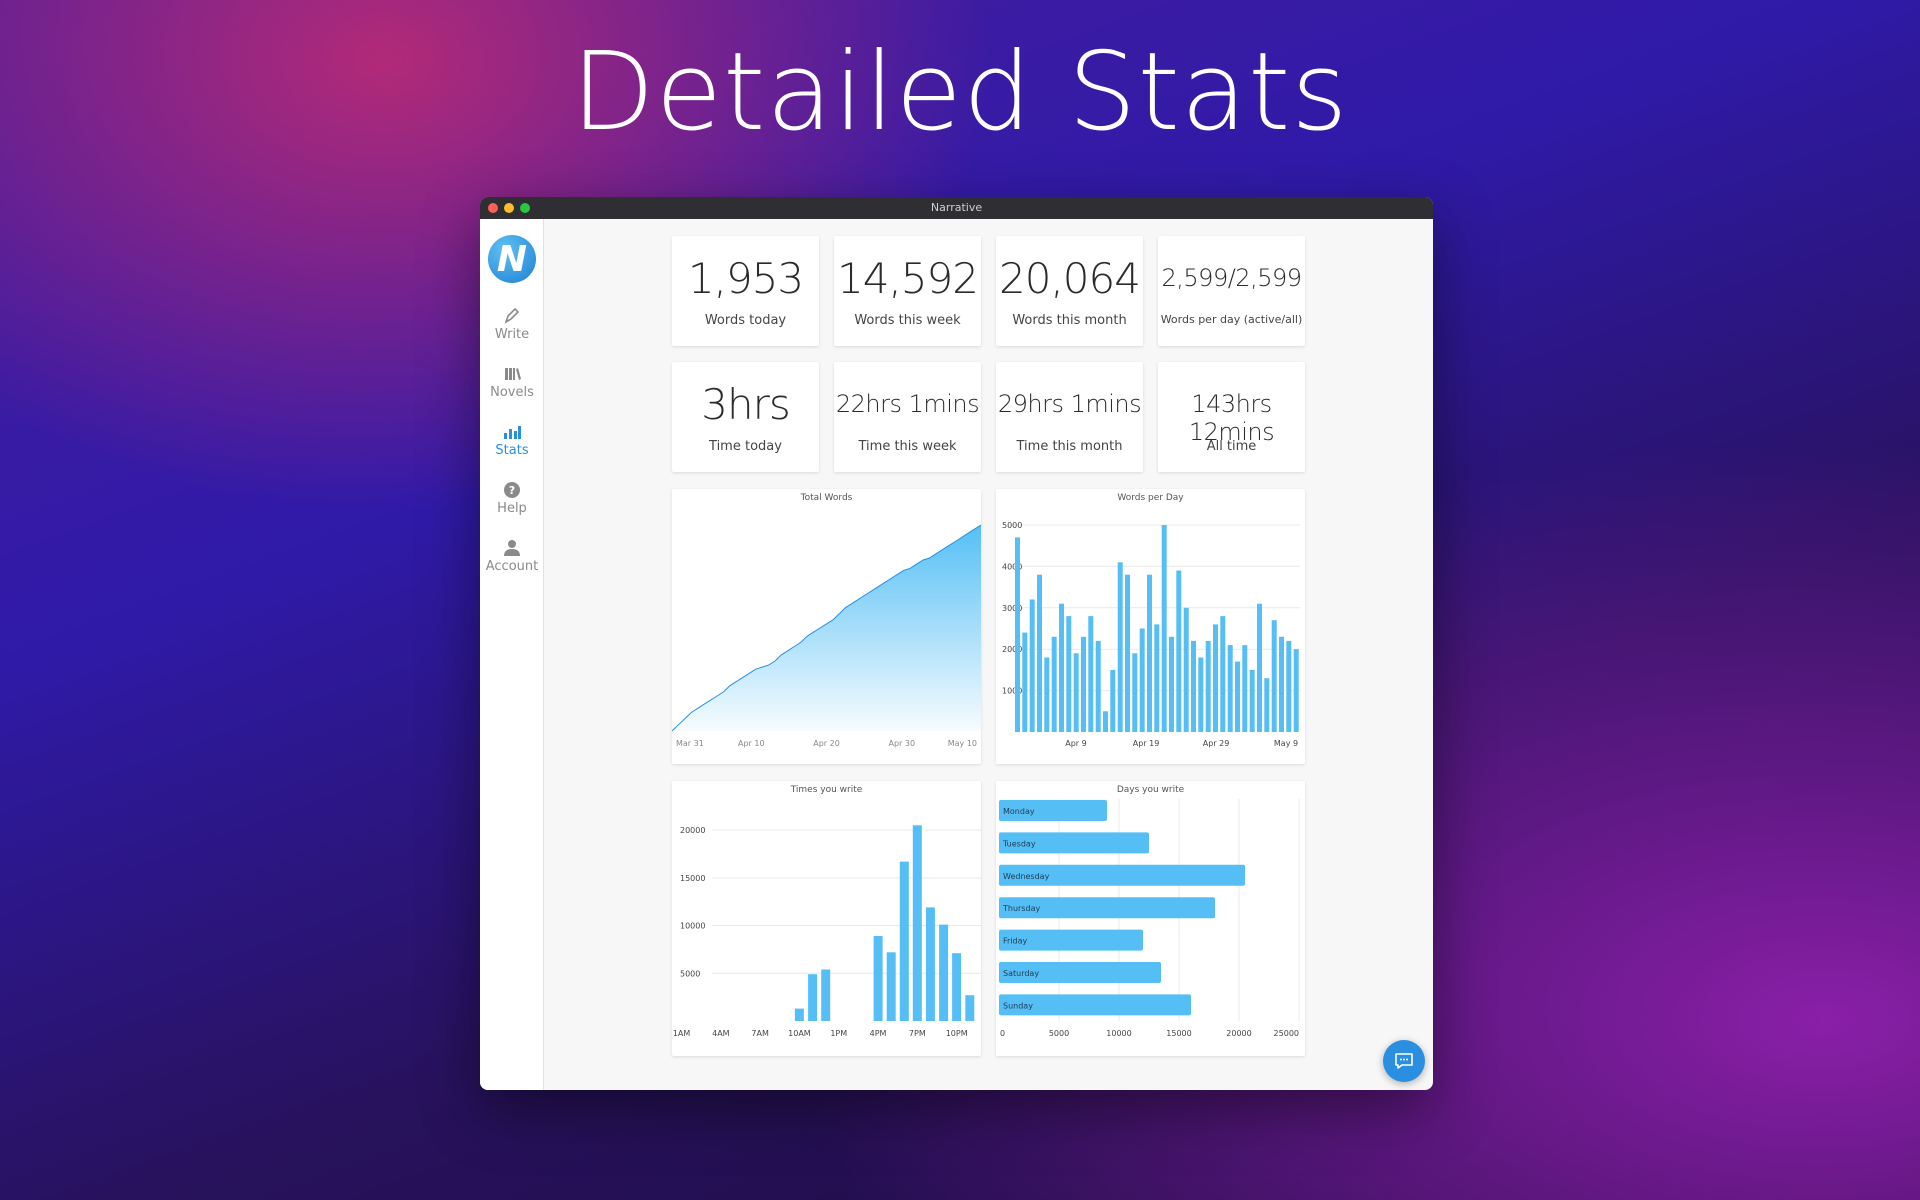  Describe the element at coordinates (512, 432) in the screenshot. I see `bar-chart-icon` at that location.